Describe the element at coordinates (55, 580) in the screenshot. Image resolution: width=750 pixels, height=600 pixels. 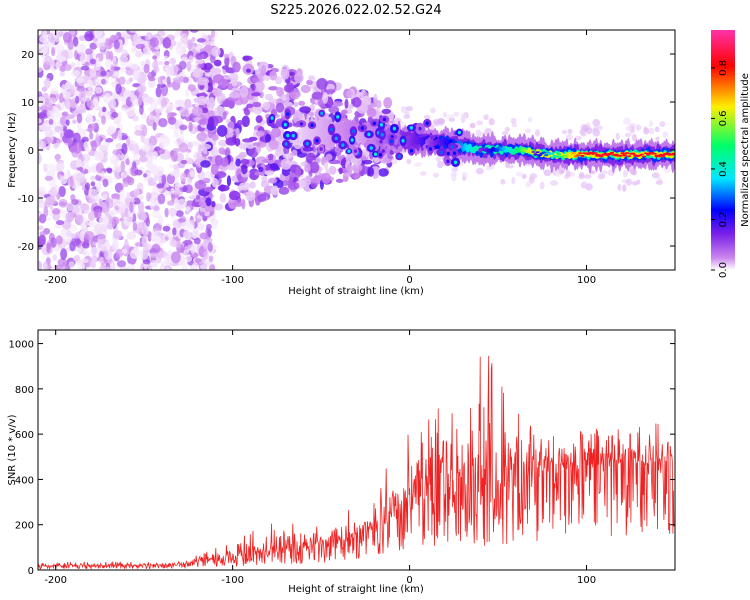
I see `bottom-xtick-label: -200` at that location.